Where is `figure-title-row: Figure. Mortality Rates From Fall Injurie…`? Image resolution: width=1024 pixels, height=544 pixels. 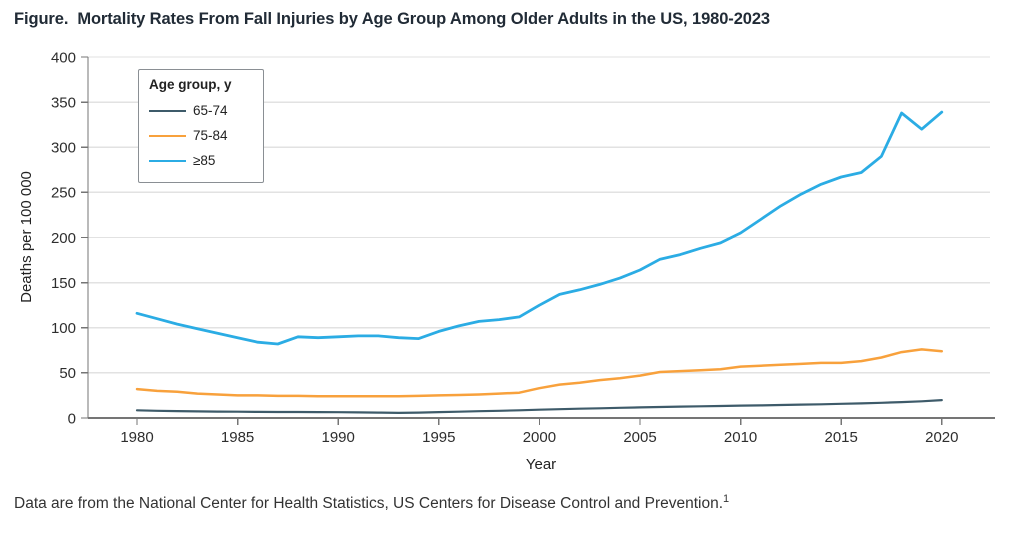 figure-title-row: Figure. Mortality Rates From Fall Injurie… is located at coordinates (512, 19).